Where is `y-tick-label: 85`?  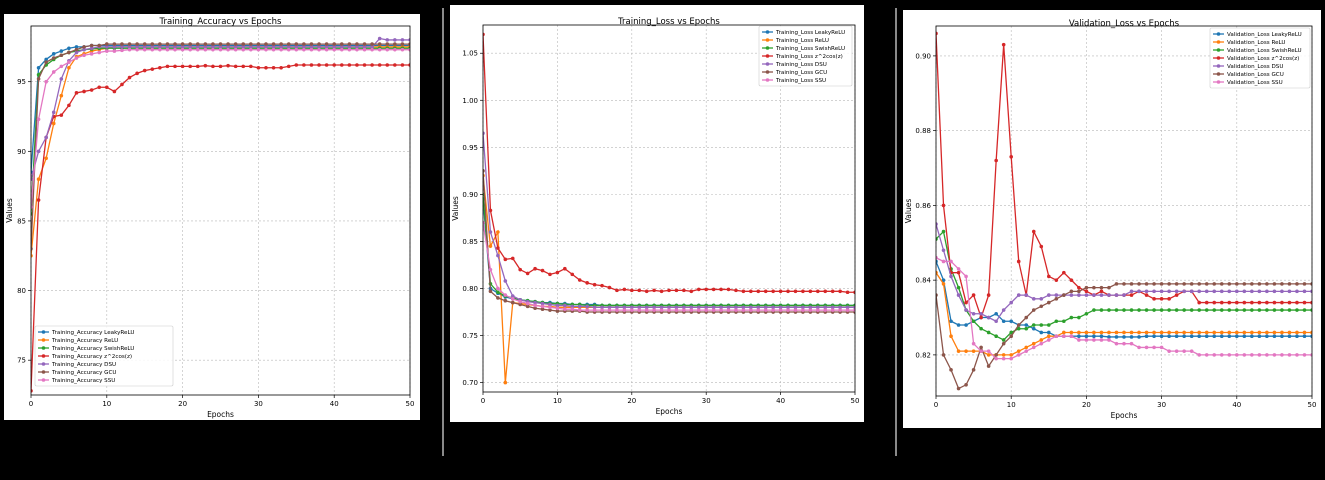 y-tick-label: 85 is located at coordinates (21, 221).